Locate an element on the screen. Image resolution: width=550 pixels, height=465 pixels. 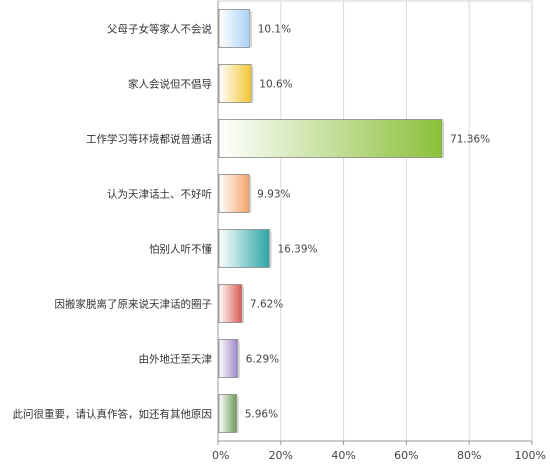
value-label: 10.1% is located at coordinates (274, 30).